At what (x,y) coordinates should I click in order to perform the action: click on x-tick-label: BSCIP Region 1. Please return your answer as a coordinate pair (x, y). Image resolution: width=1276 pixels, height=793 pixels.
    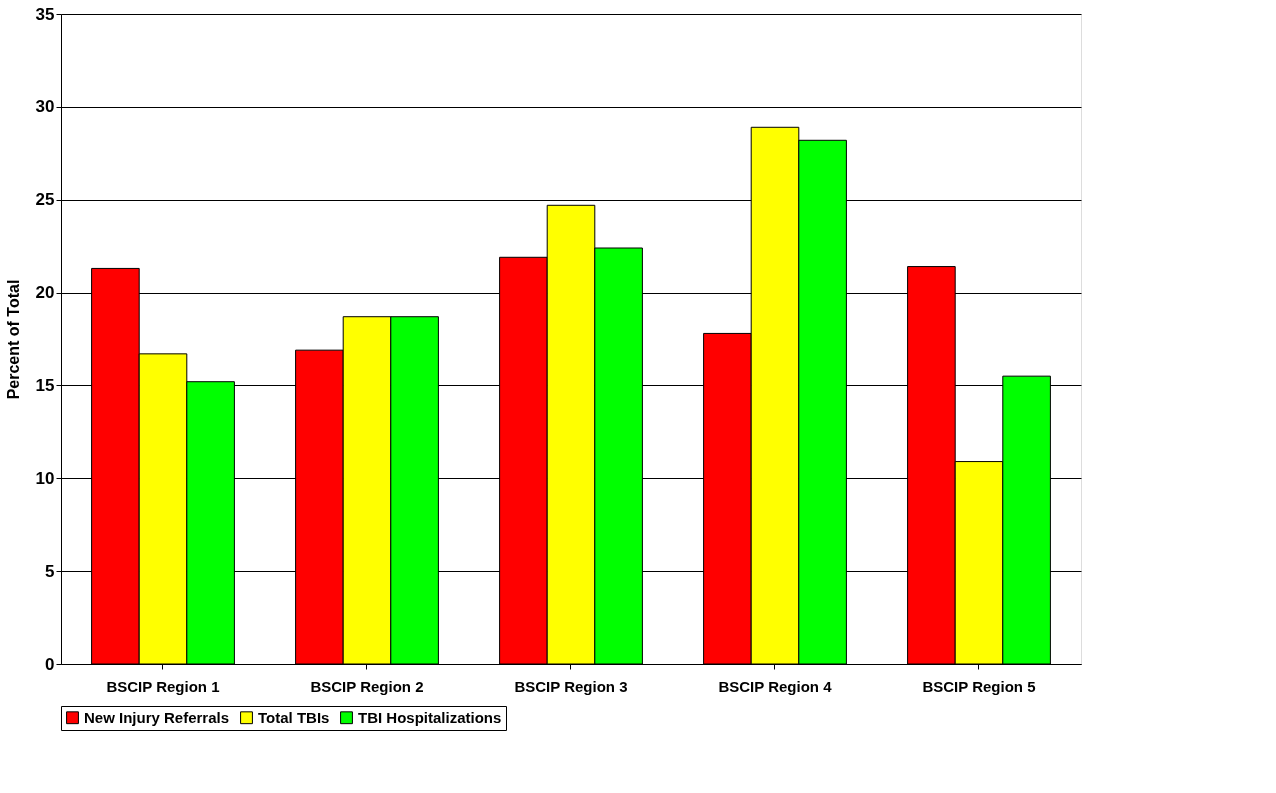
    Looking at the image, I should click on (163, 686).